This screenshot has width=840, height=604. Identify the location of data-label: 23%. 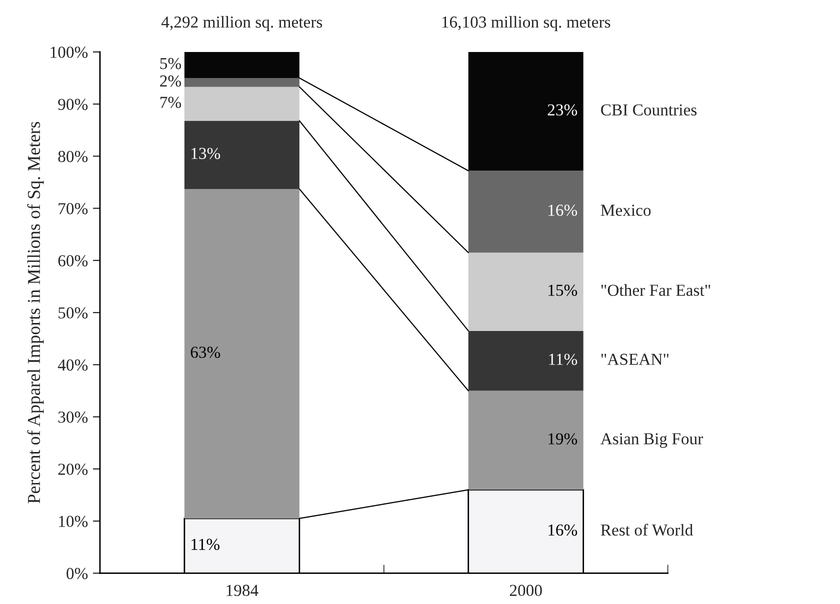
(563, 110).